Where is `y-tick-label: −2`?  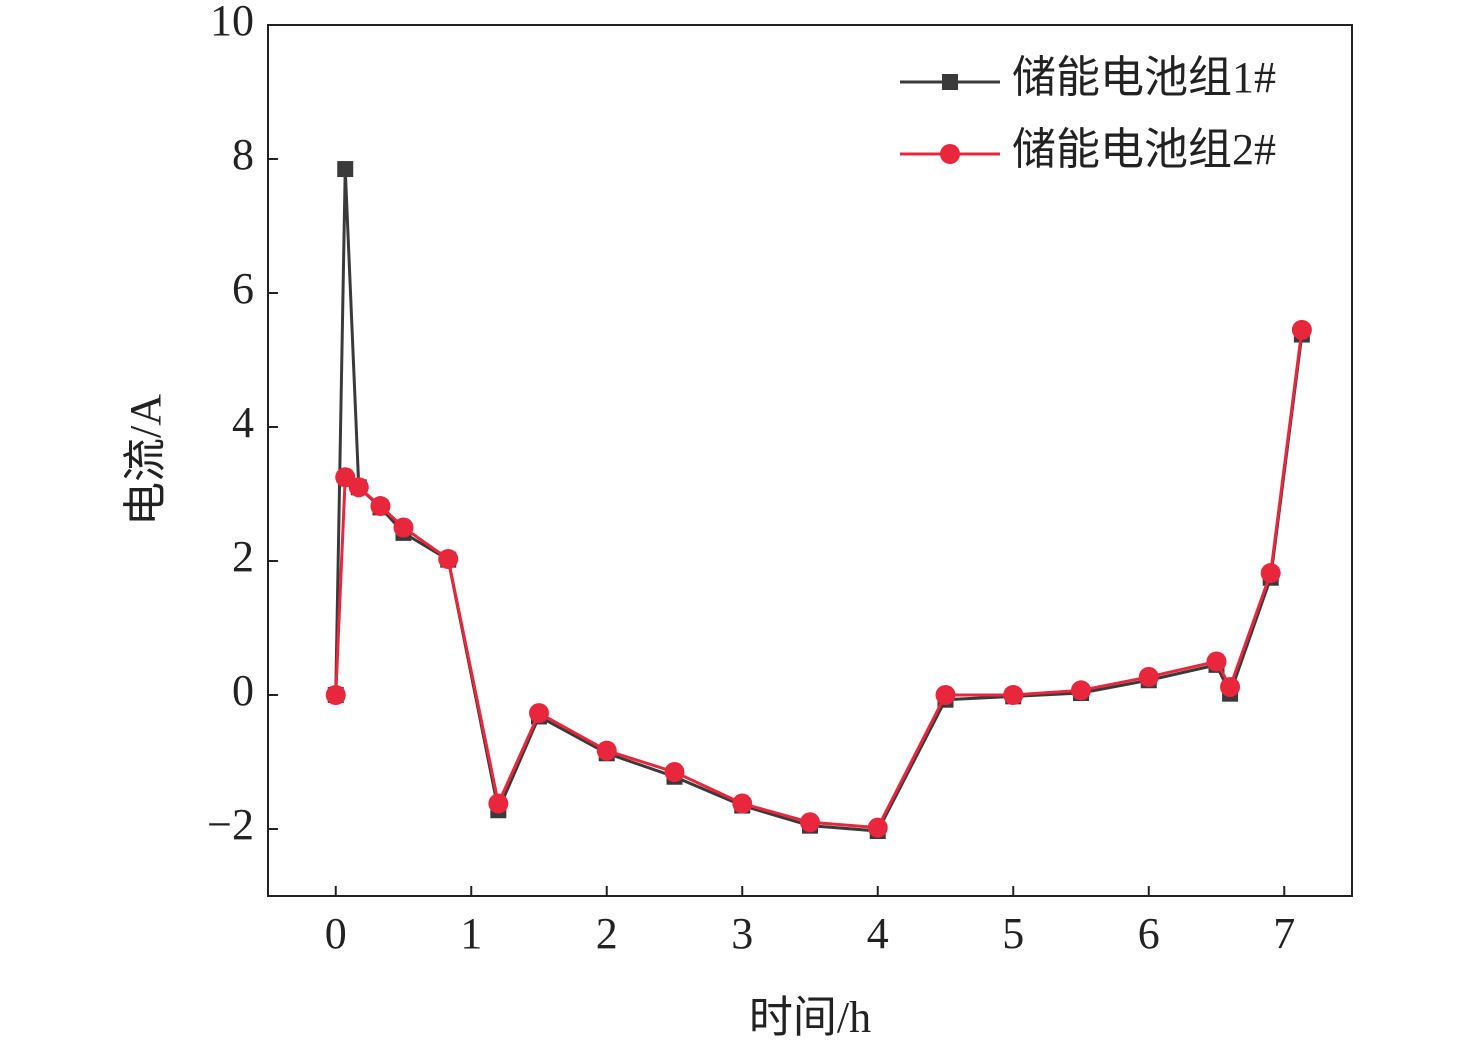
y-tick-label: −2 is located at coordinates (230, 824).